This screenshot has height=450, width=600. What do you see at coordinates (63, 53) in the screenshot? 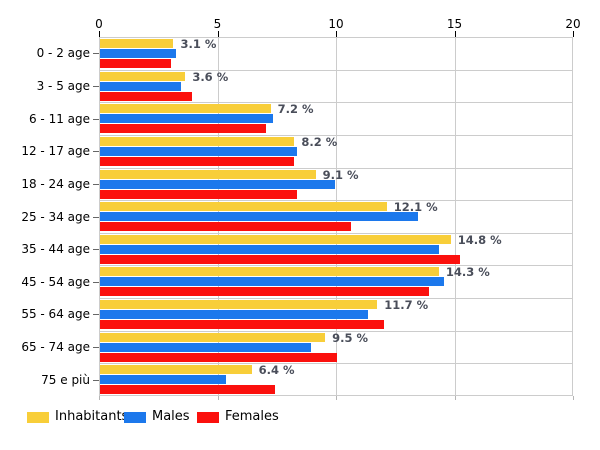
I see `y-category-label: 0 - 2 age` at bounding box center [63, 53].